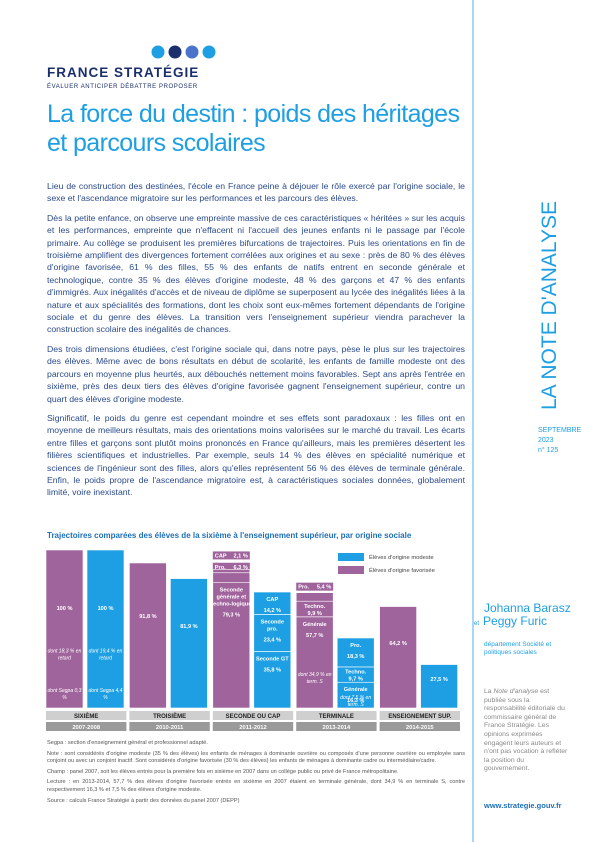 Image resolution: width=595 pixels, height=842 pixels. What do you see at coordinates (231, 598) in the screenshot?
I see `segment-label: Seconde générale et techno-logique` at bounding box center [231, 598].